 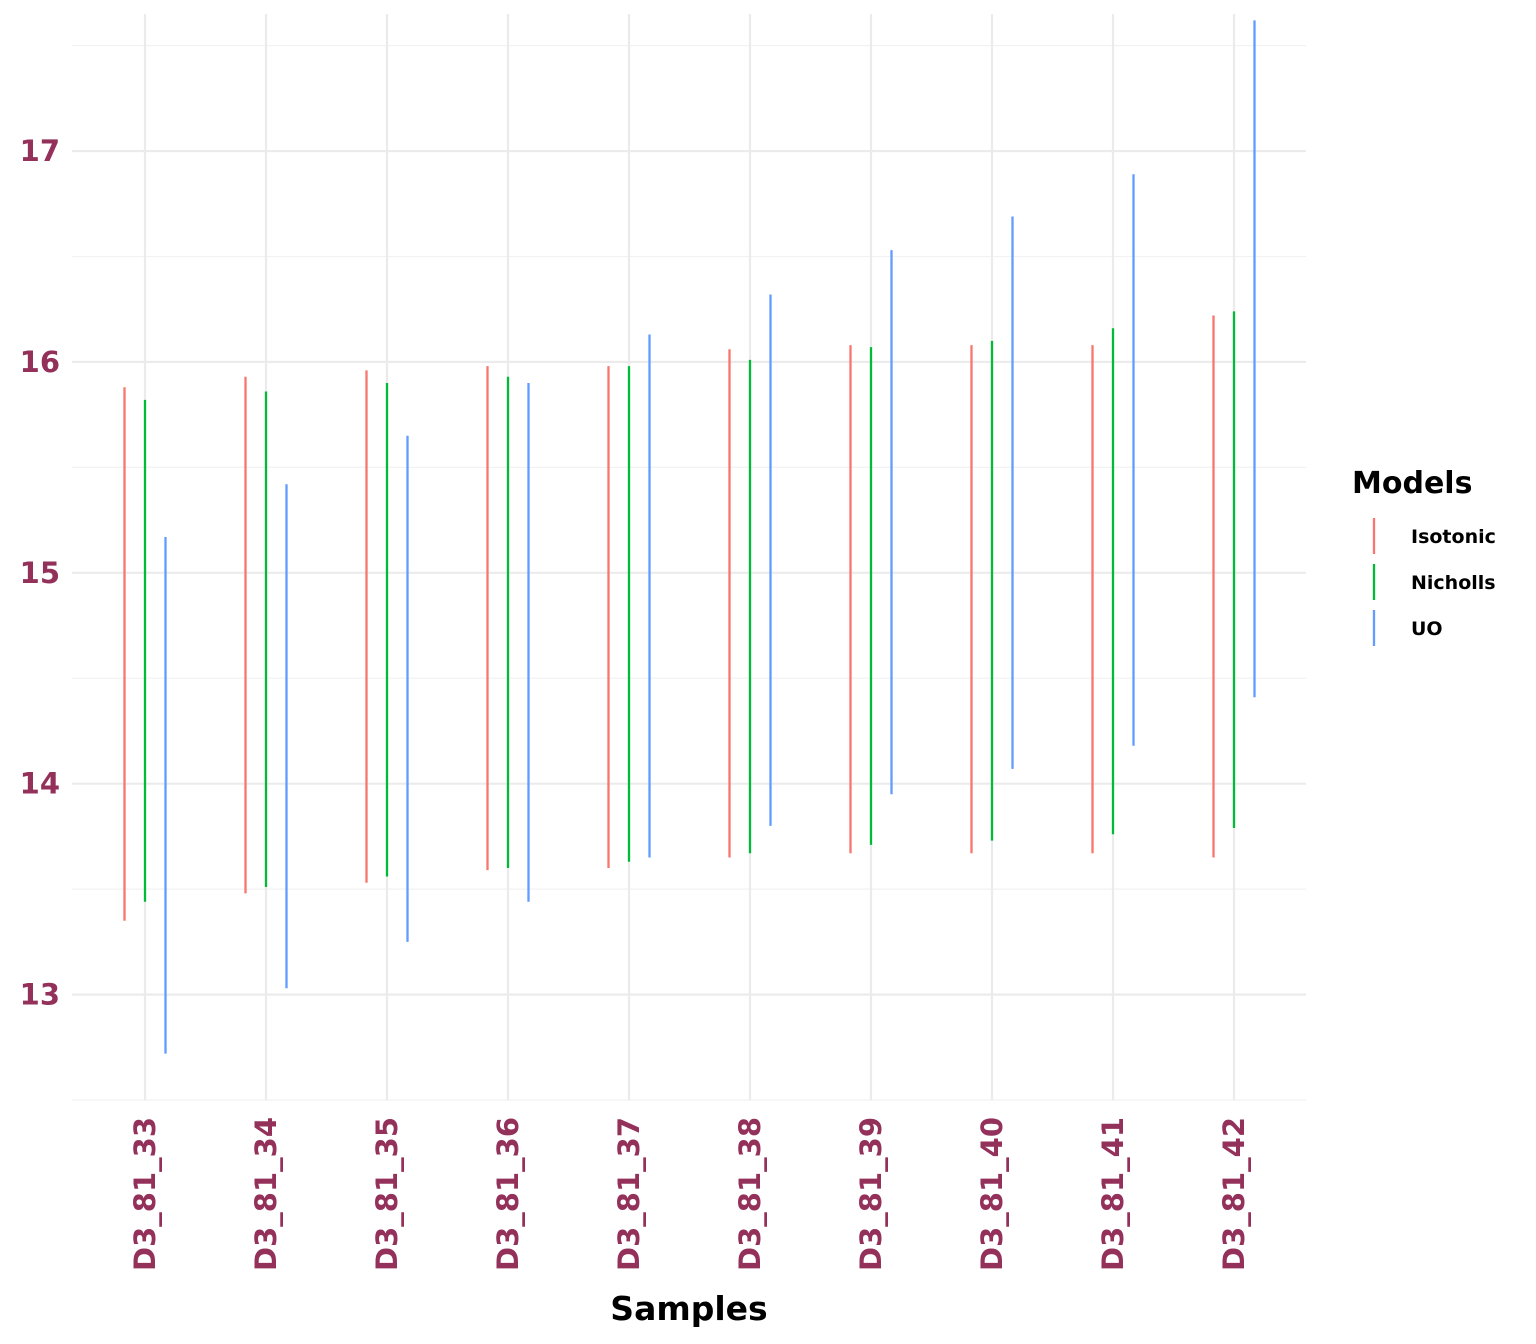 What do you see at coordinates (1427, 629) in the screenshot?
I see `legend-label-uo: UO` at bounding box center [1427, 629].